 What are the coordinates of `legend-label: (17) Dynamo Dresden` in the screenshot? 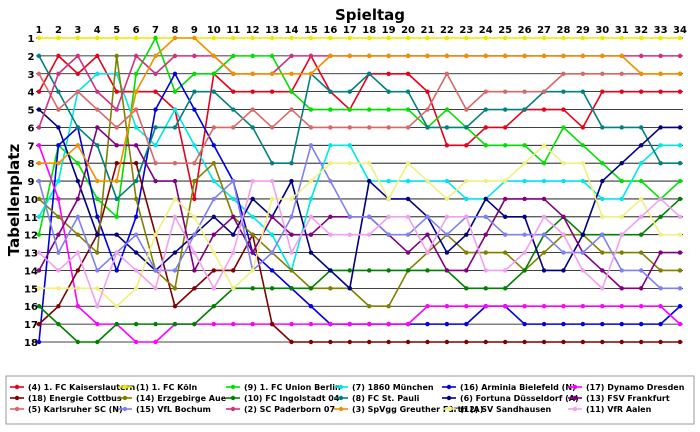 It's located at (635, 387).